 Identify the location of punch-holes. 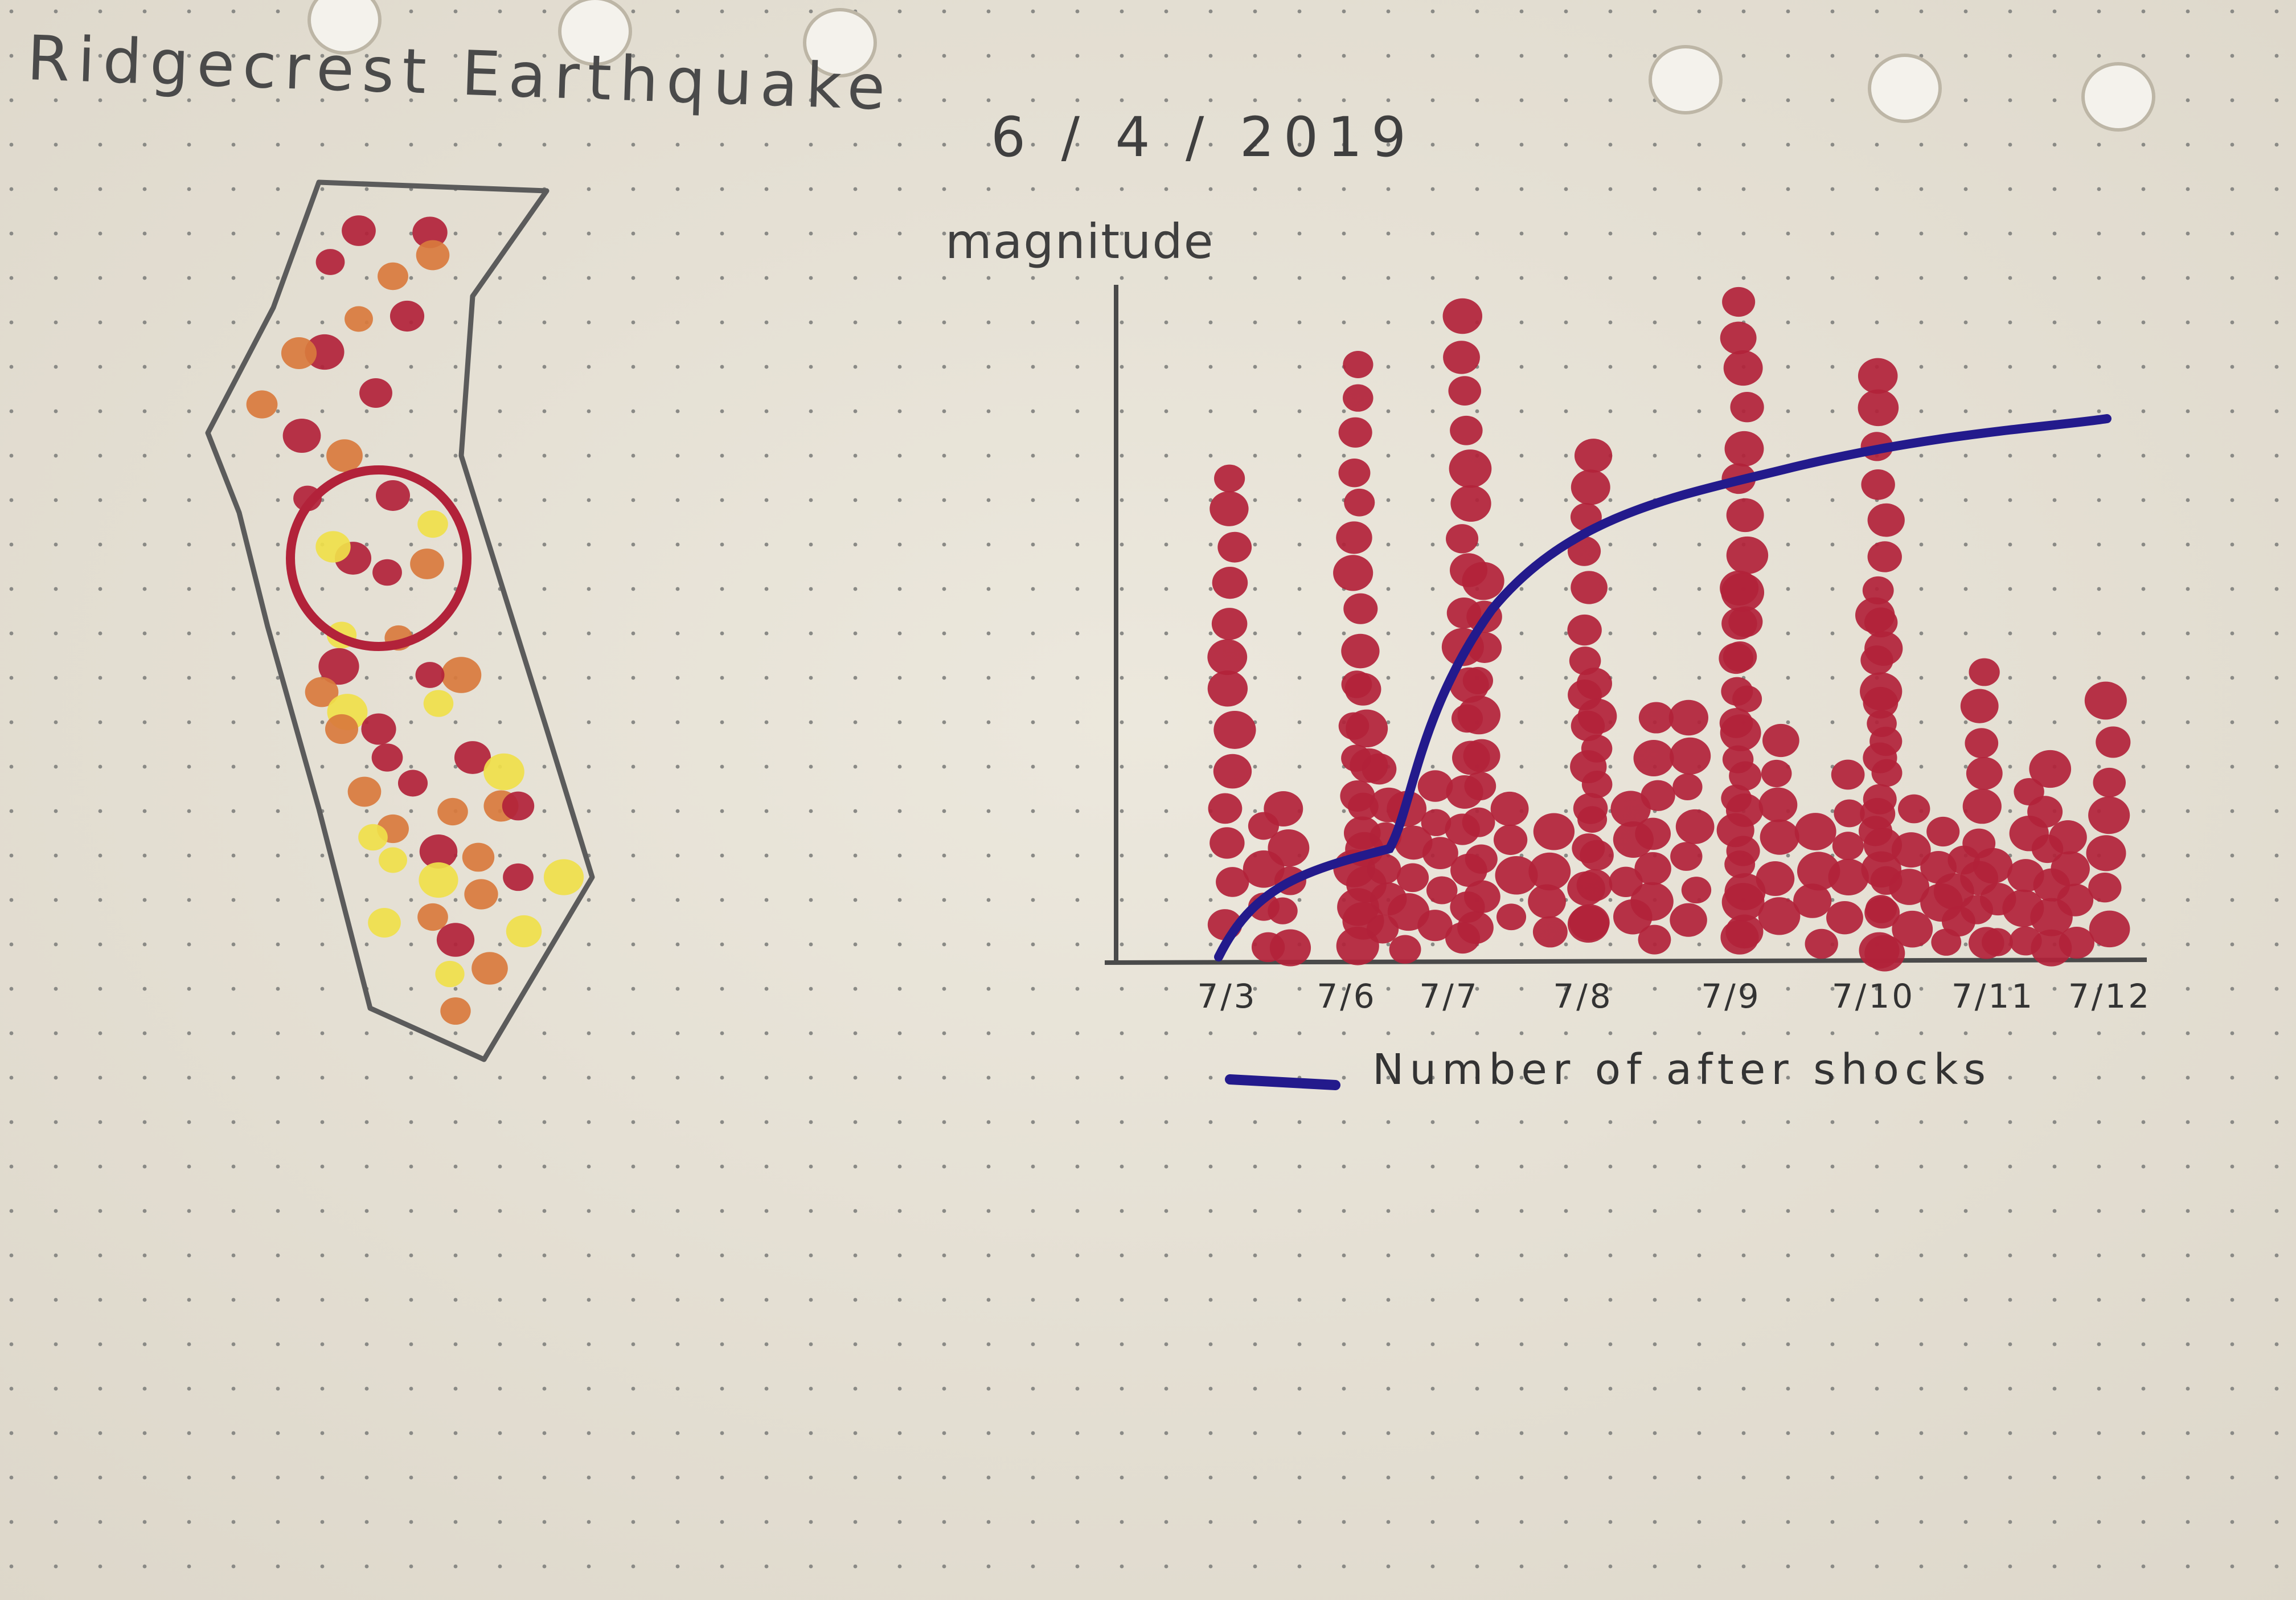
(1231, 66).